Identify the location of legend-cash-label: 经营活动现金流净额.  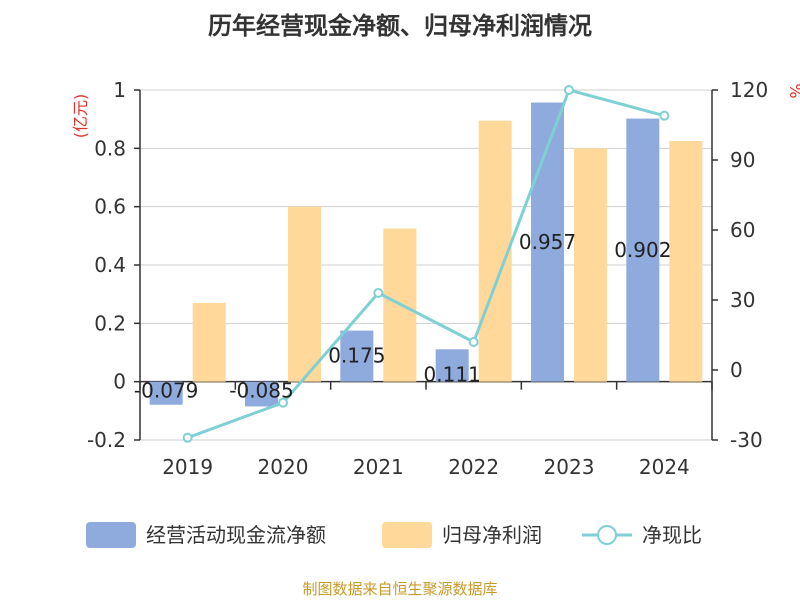
(236, 535).